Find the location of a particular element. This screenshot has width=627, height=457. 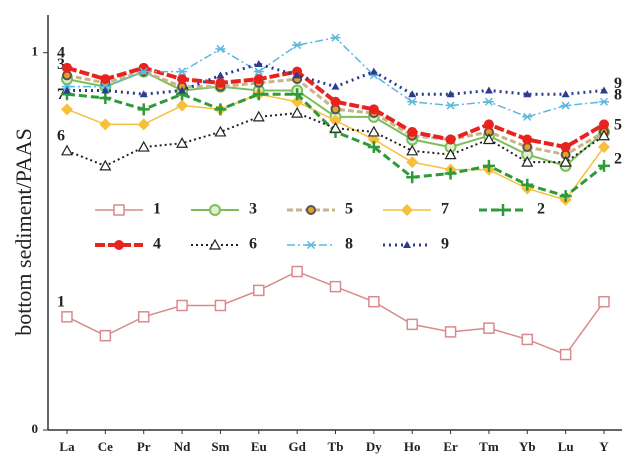

legend-label: 4 is located at coordinates (157, 244).